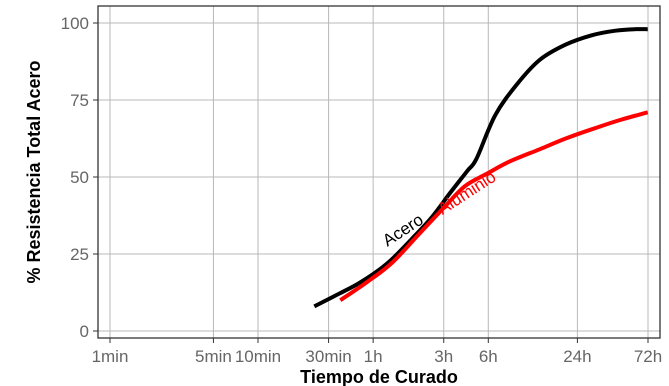  What do you see at coordinates (648, 356) in the screenshot?
I see `x-tick-label: 72h` at bounding box center [648, 356].